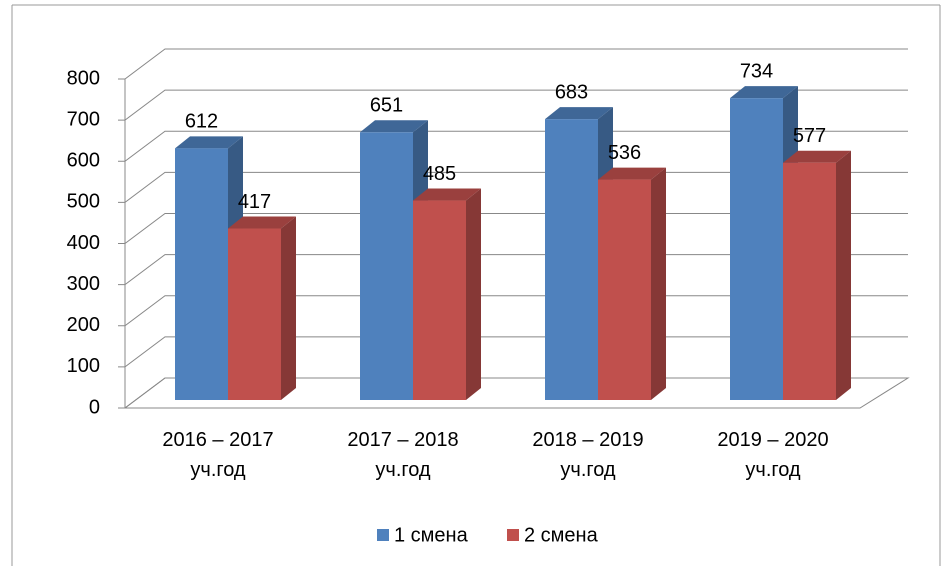 Image resolution: width=944 pixels, height=566 pixels. What do you see at coordinates (756, 71) in the screenshot?
I see `data-label: 734` at bounding box center [756, 71].